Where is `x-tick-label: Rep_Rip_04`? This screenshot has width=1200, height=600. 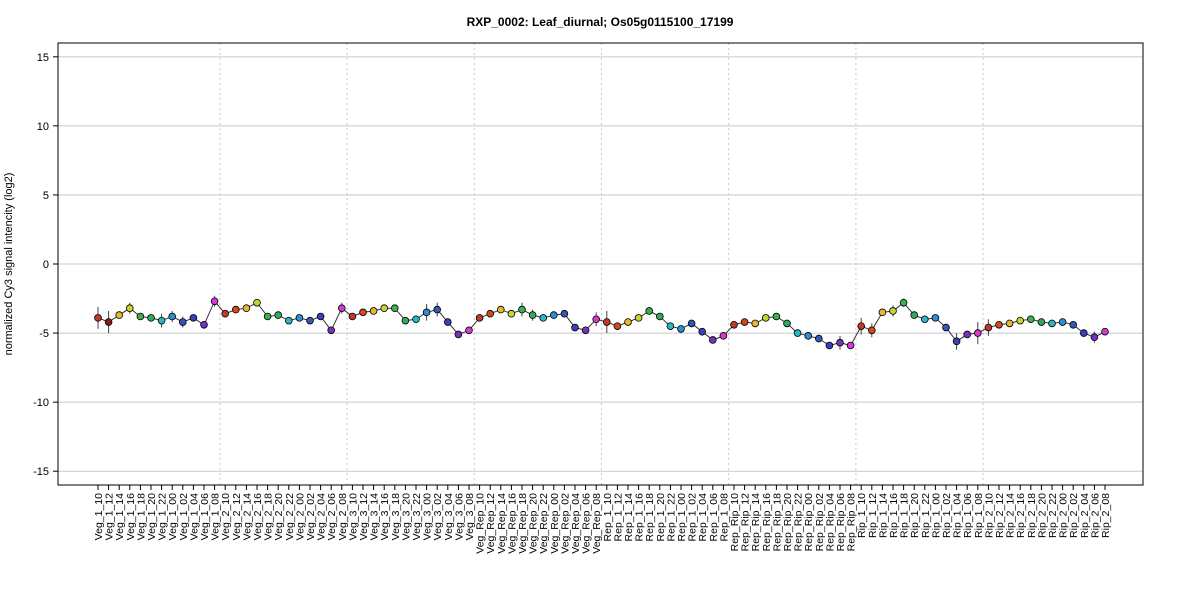
x-tick-label: Rep_Rip_04 is located at coordinates (830, 522).